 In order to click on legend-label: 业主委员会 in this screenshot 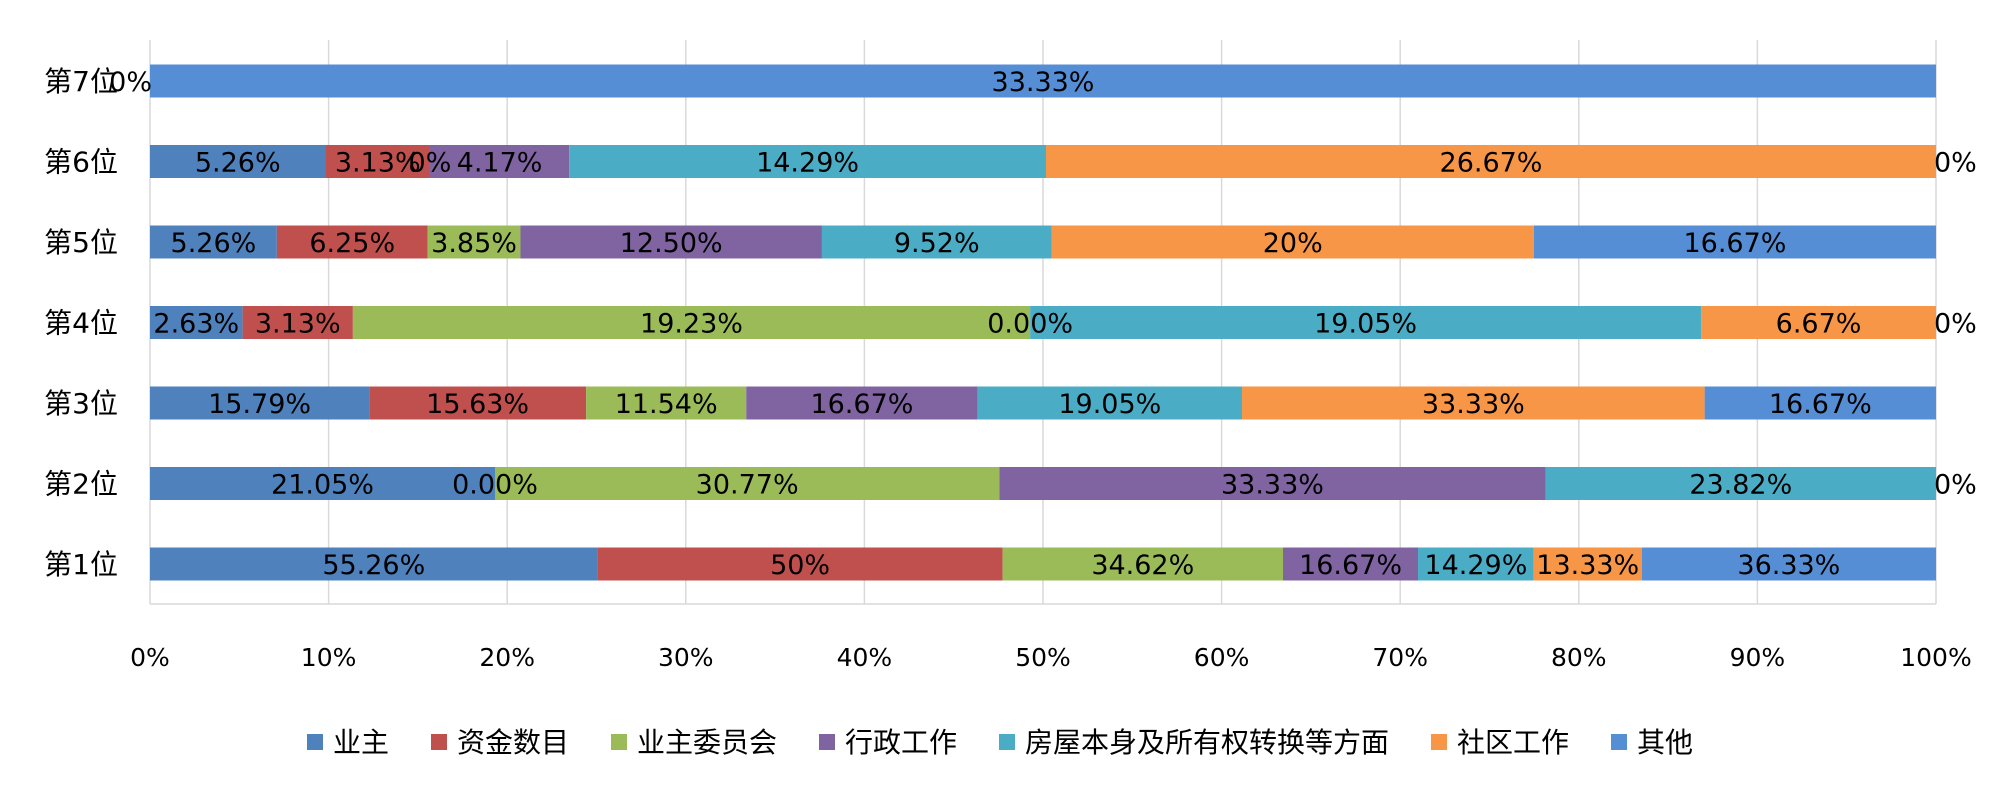, I will do `click(707, 742)`.